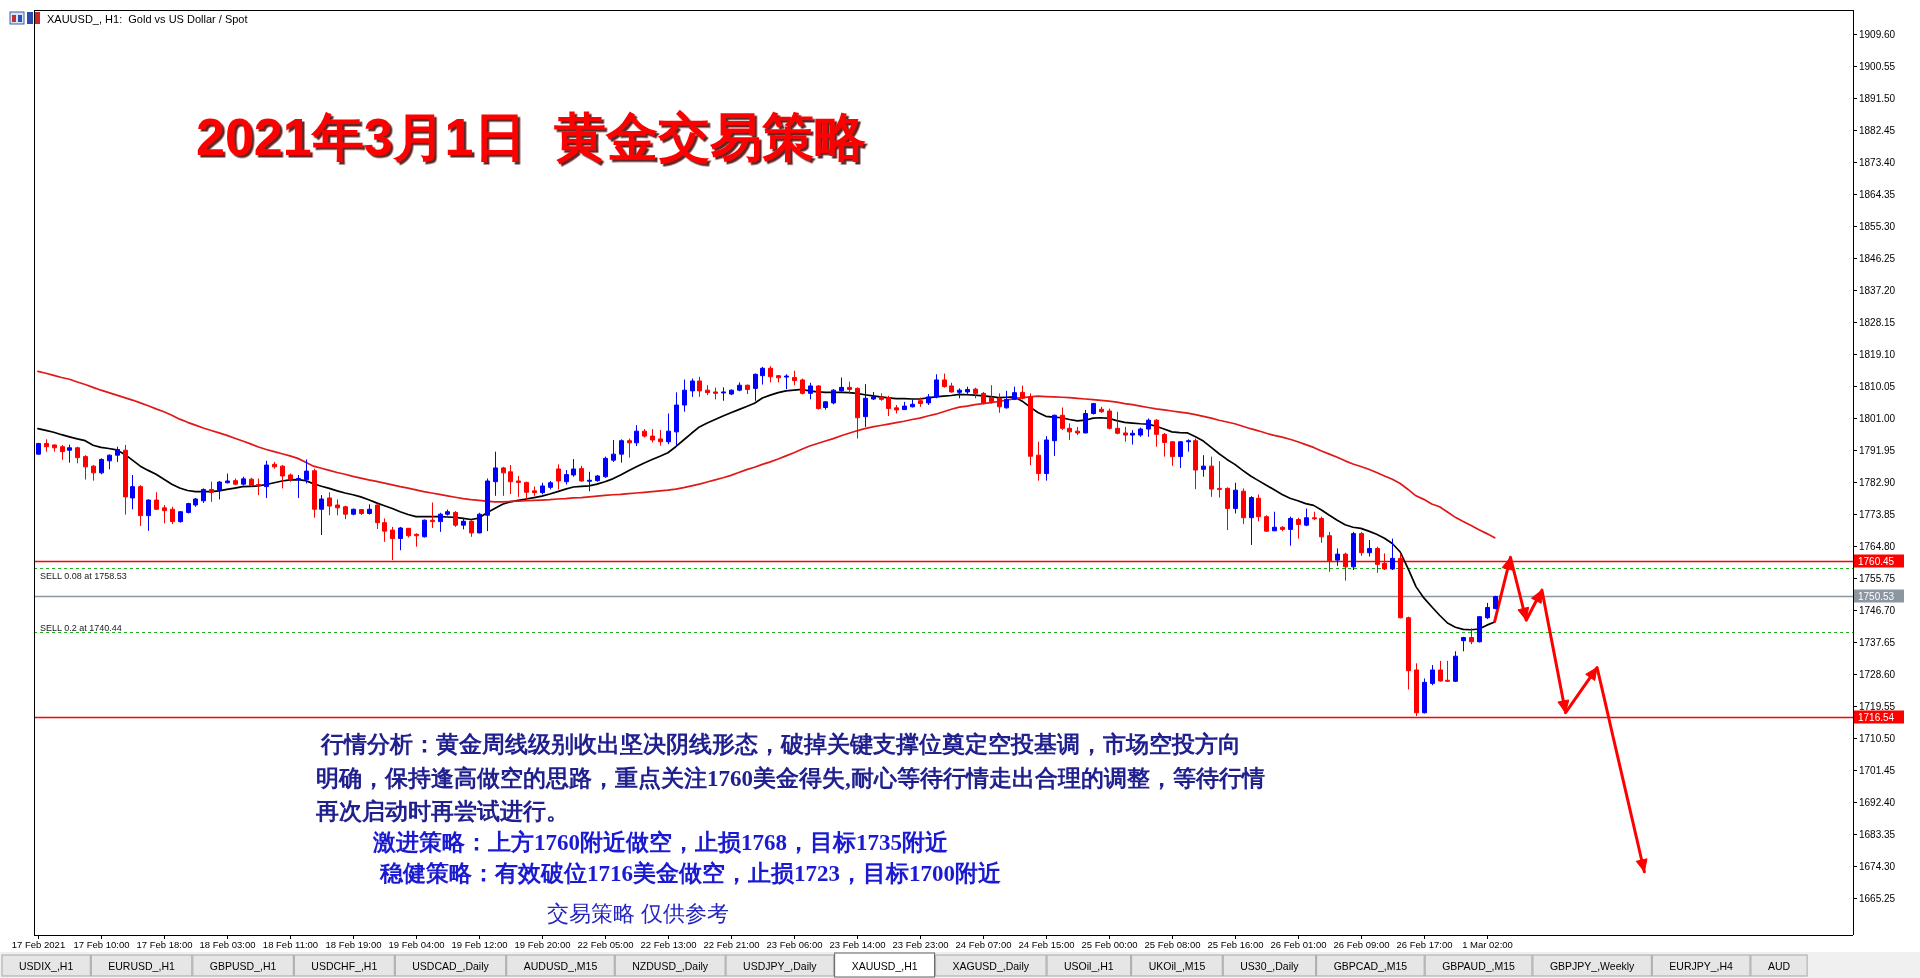 The width and height of the screenshot is (1920, 978). Describe the element at coordinates (1877, 546) in the screenshot. I see `y-tick-label: 1764.80` at that location.